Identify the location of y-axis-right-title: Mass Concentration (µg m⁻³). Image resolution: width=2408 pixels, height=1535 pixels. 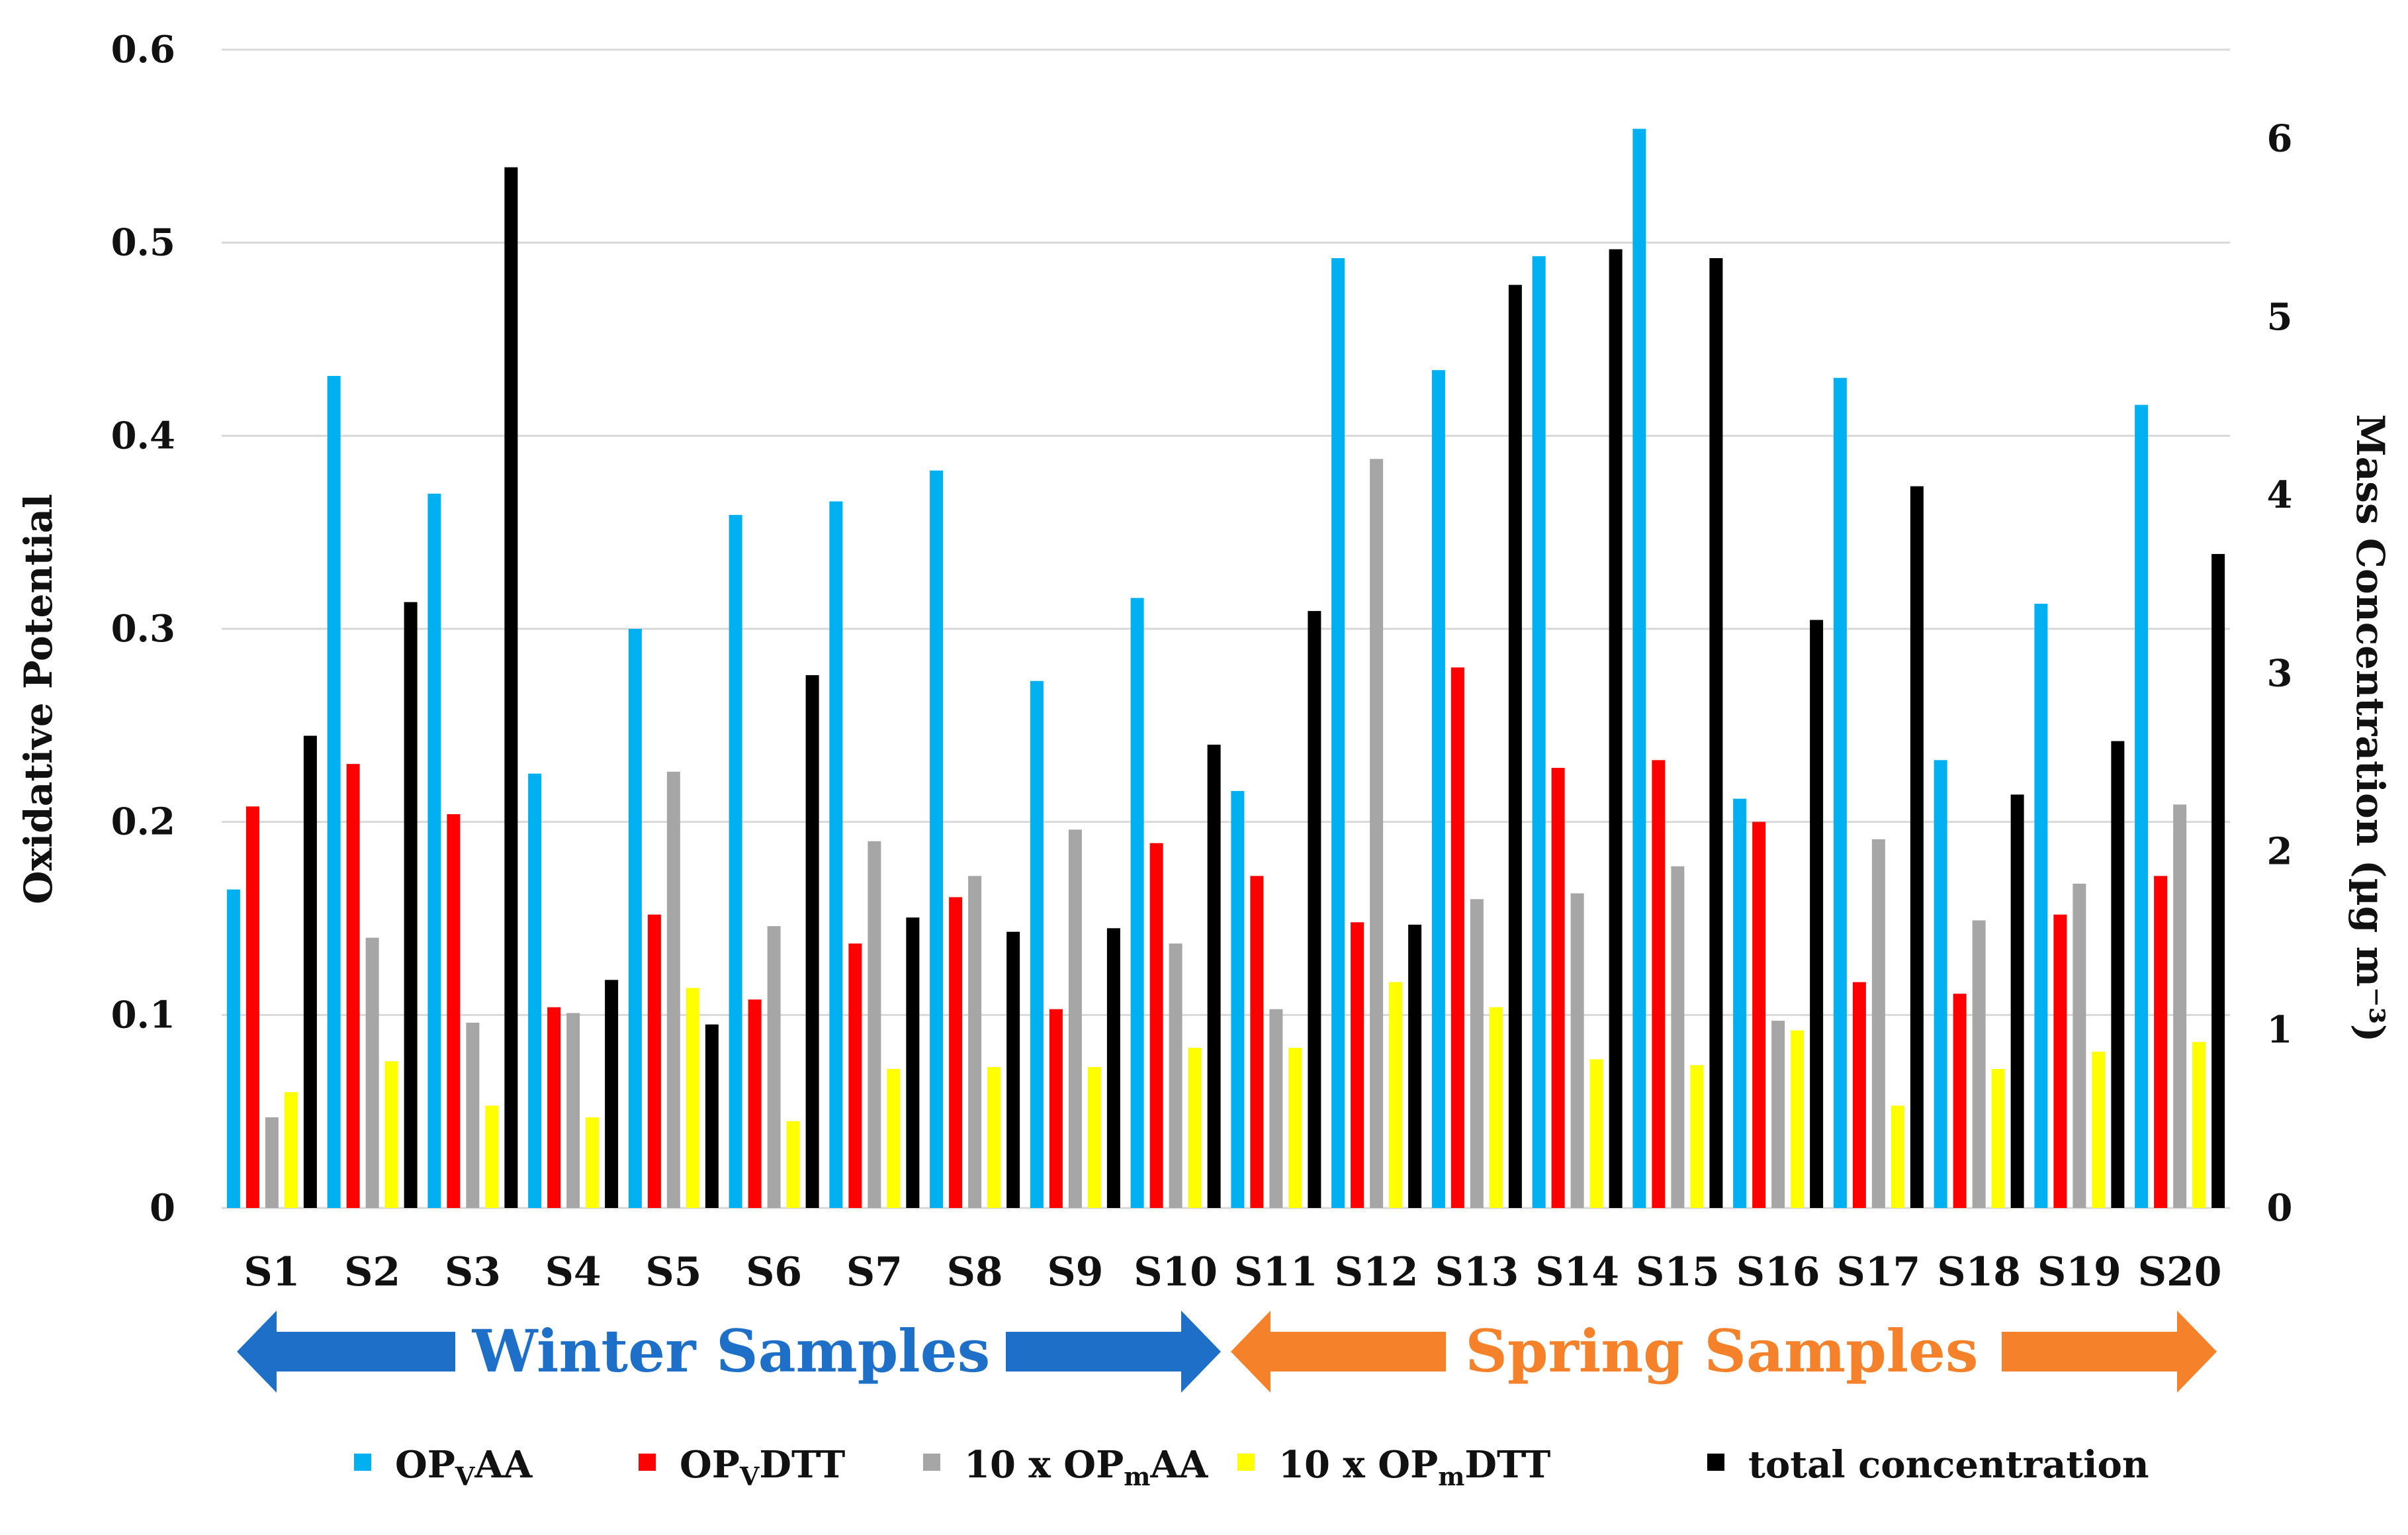
(2370, 728).